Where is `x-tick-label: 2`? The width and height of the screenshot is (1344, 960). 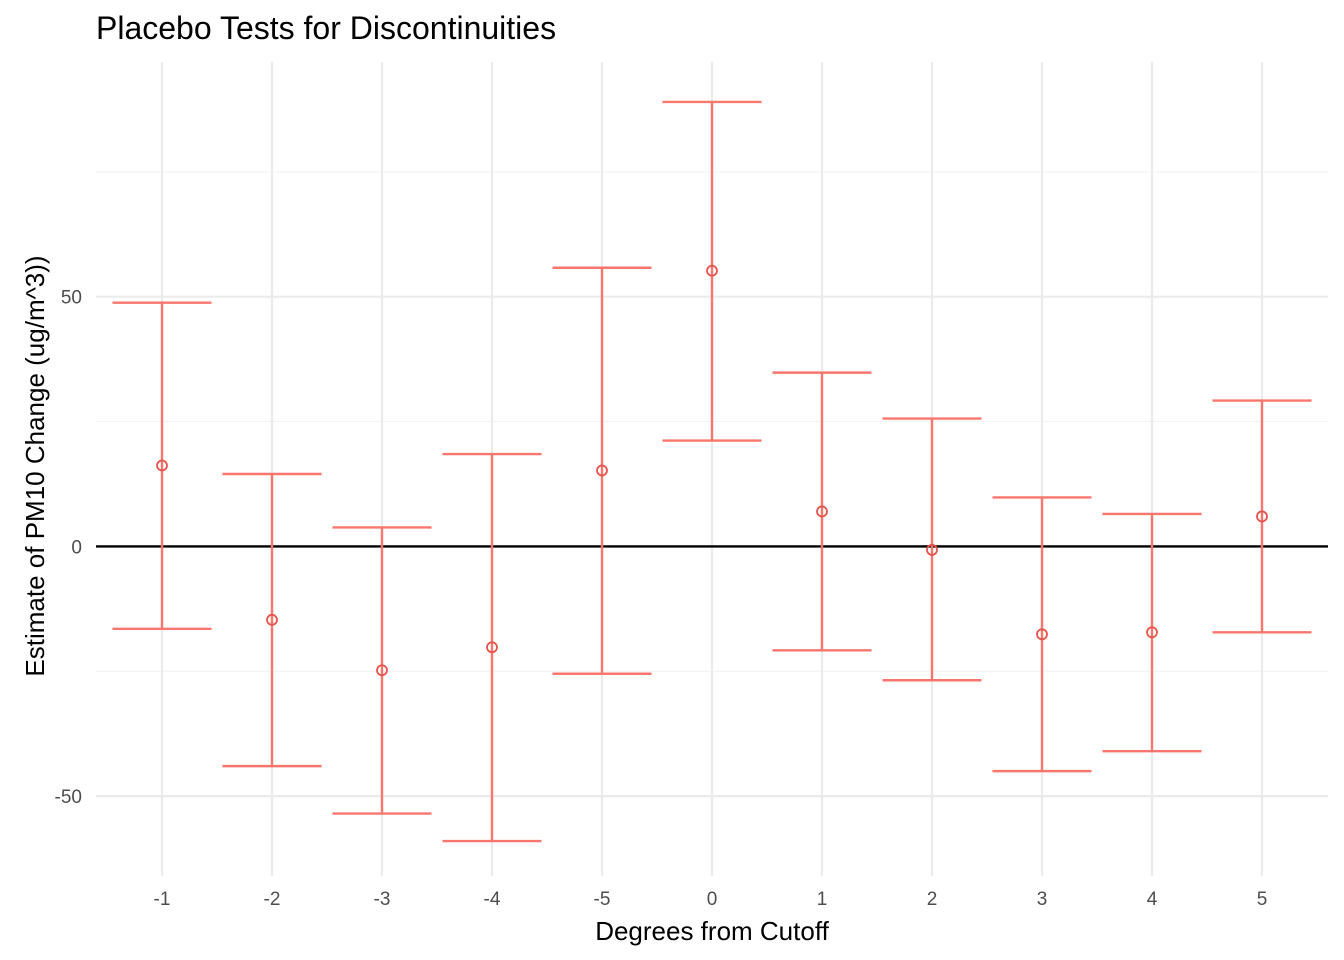 x-tick-label: 2 is located at coordinates (932, 899).